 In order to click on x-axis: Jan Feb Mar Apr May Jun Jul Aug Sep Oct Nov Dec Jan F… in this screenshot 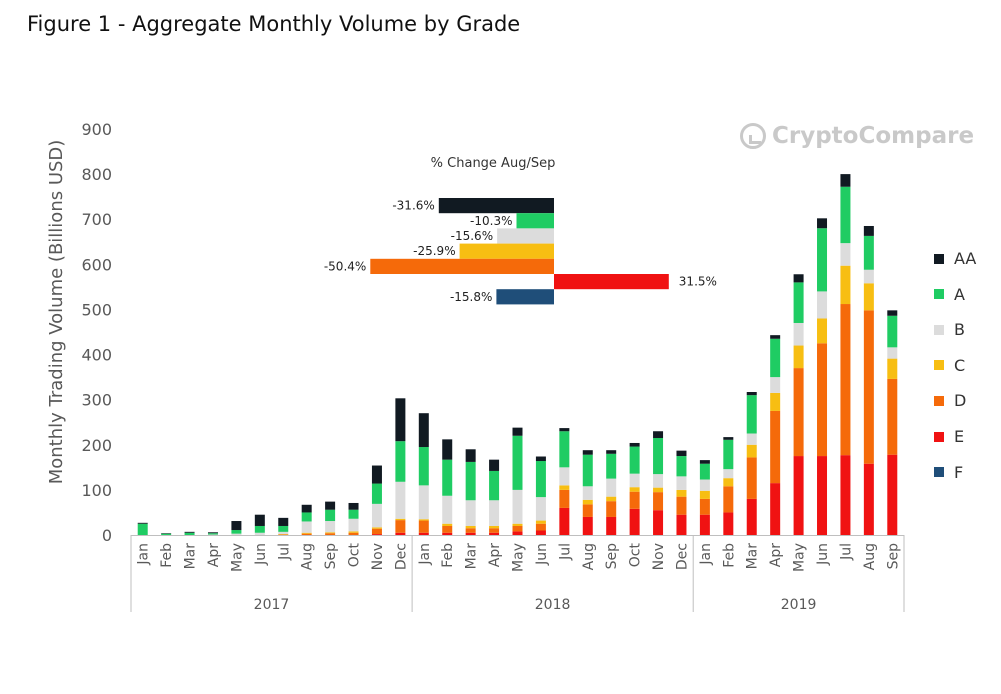, I will do `click(517, 574)`.